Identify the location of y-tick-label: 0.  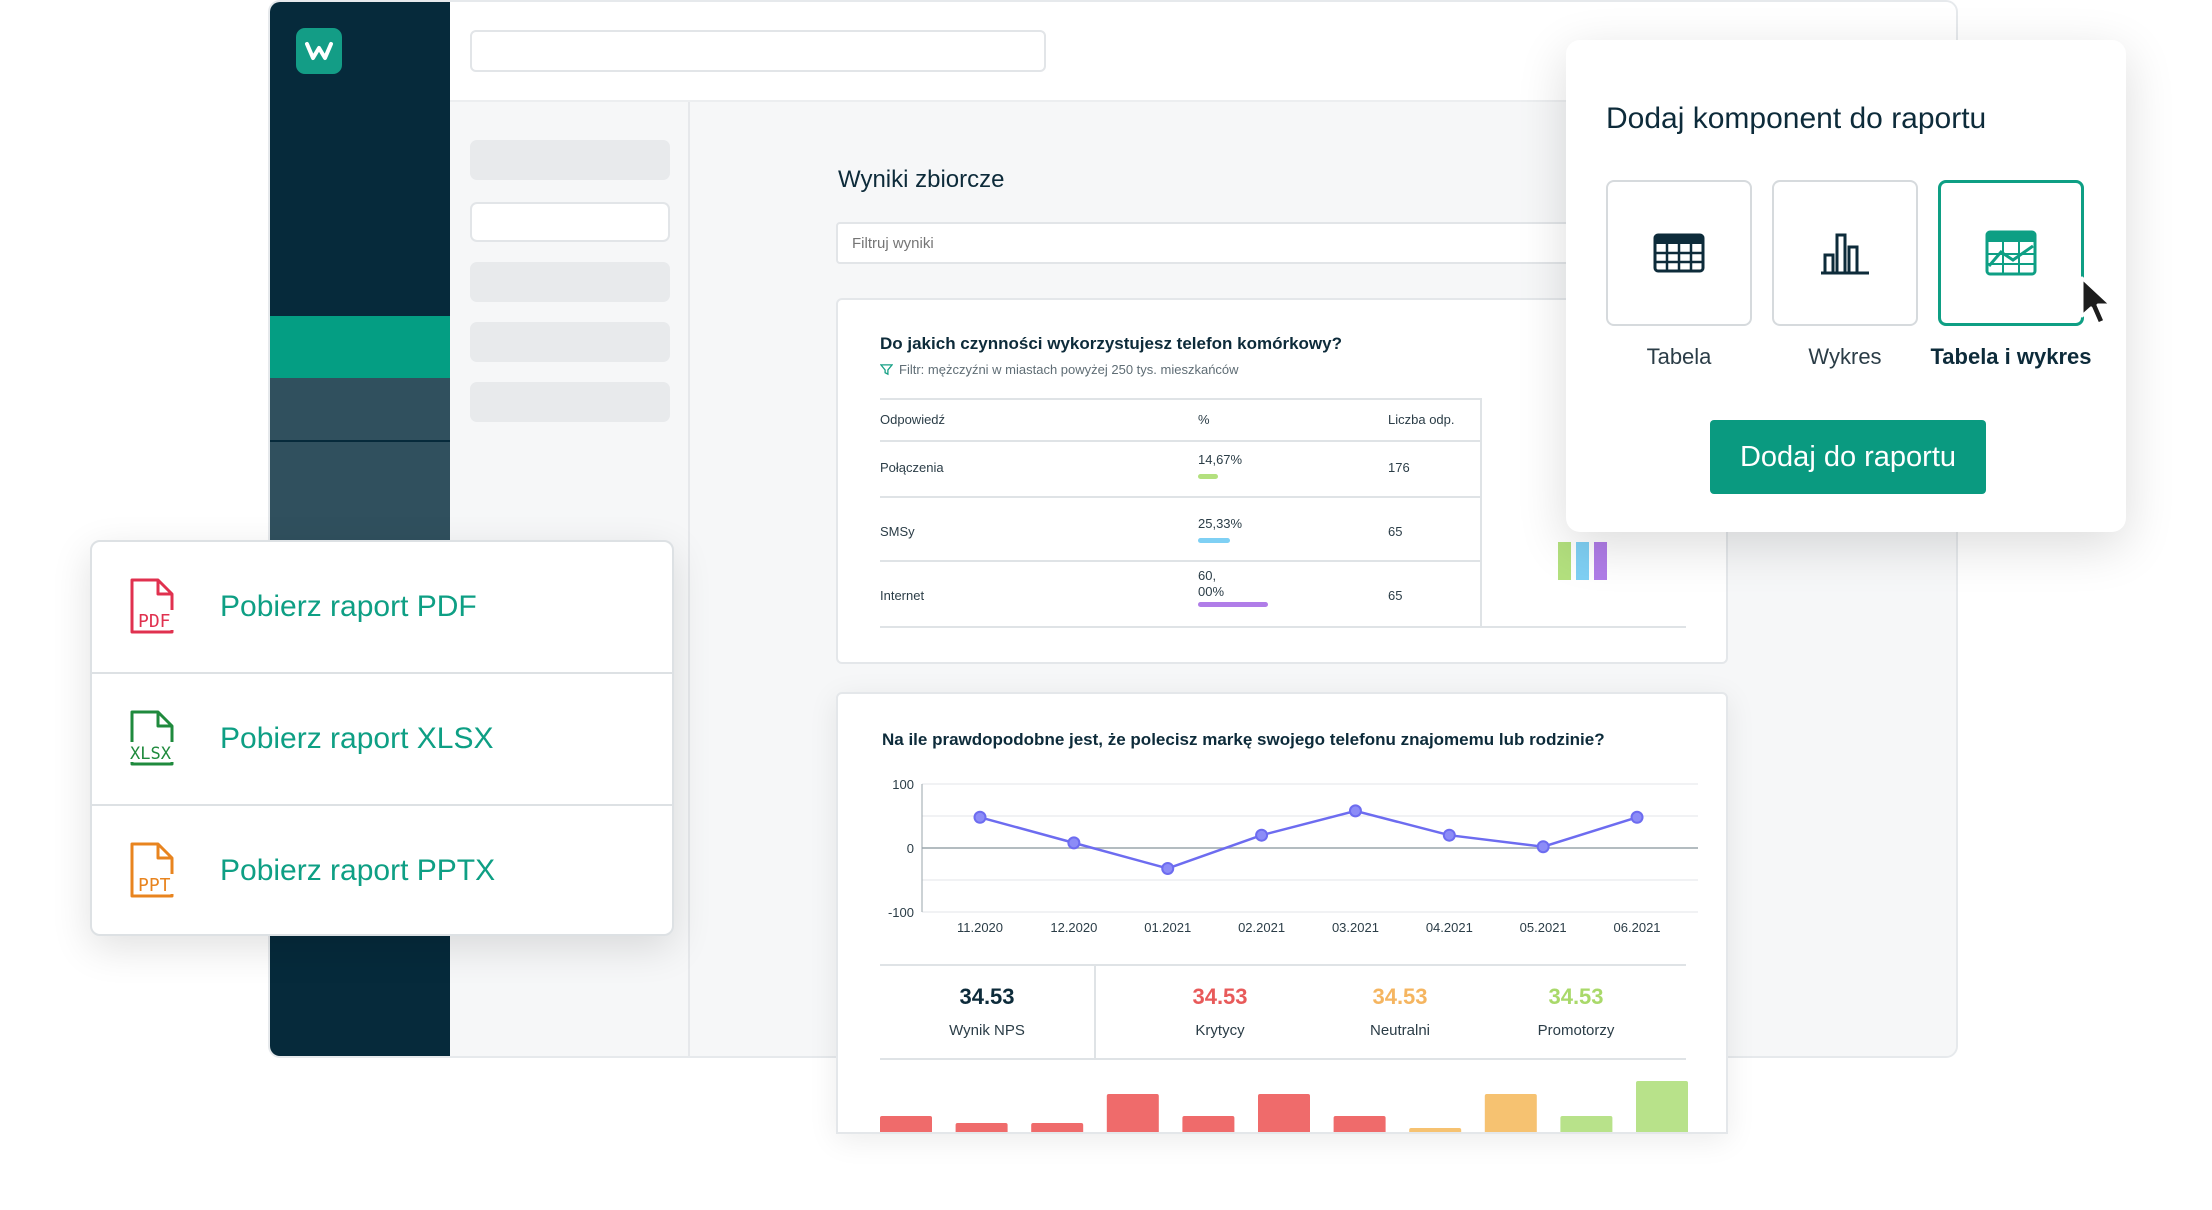
(910, 848).